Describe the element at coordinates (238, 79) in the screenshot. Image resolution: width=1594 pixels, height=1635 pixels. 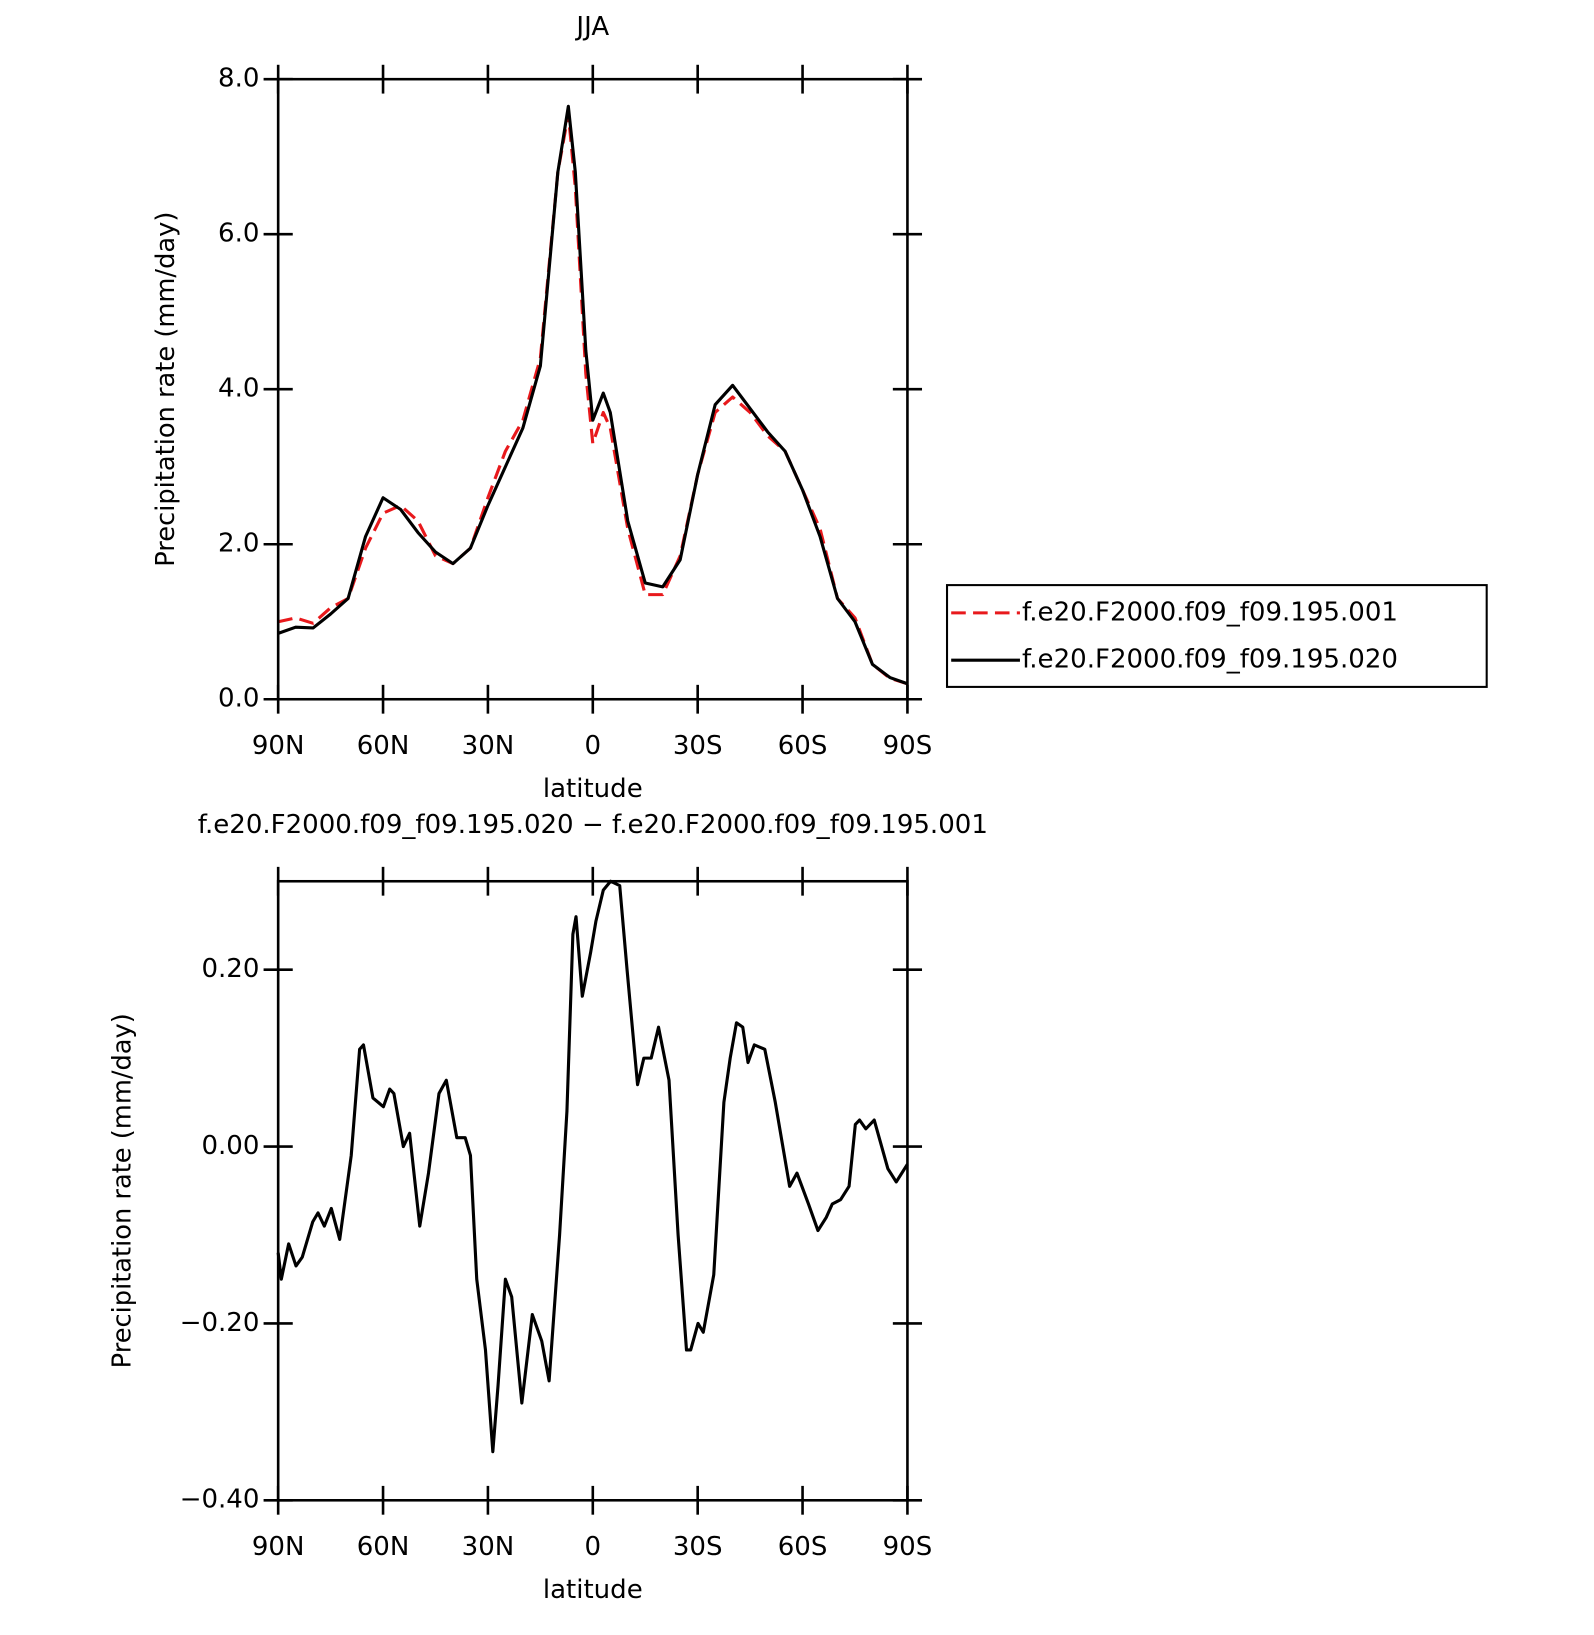
I see `y-tick-label: 8.0` at that location.